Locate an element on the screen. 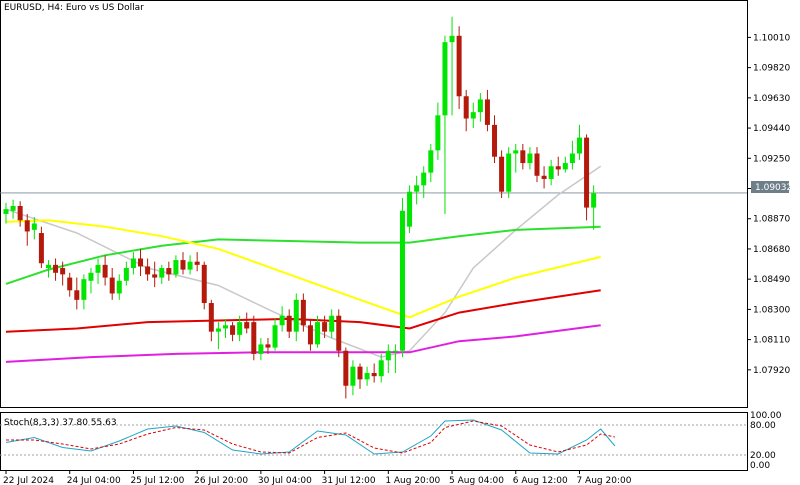  y-tick-label: 1.08680 is located at coordinates (771, 250).